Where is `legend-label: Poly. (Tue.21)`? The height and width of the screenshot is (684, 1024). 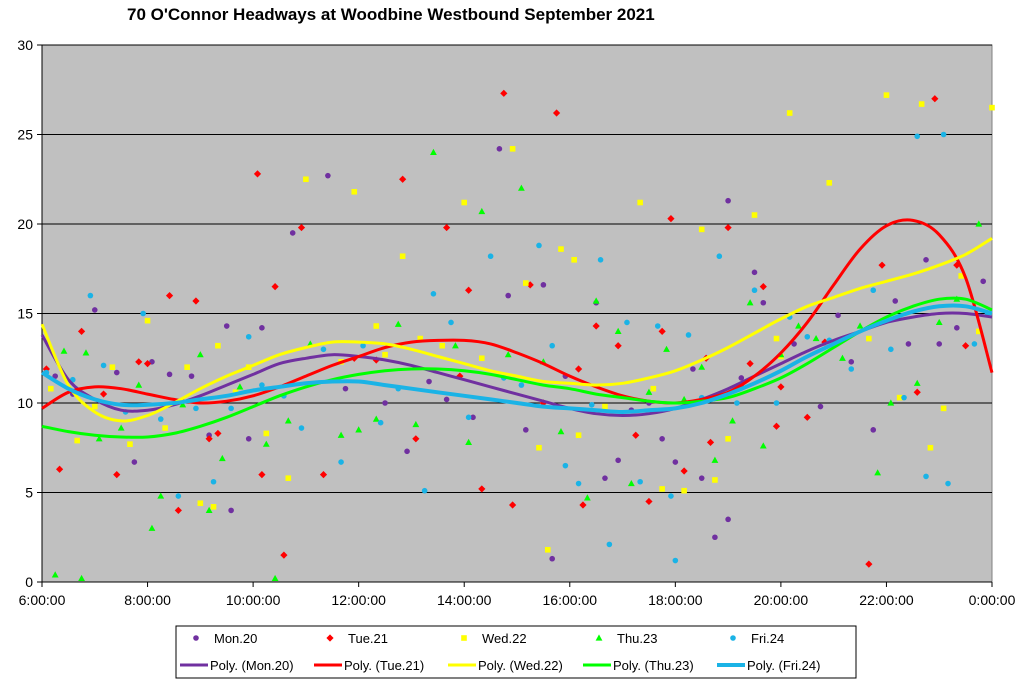 legend-label: Poly. (Tue.21) is located at coordinates (384, 665).